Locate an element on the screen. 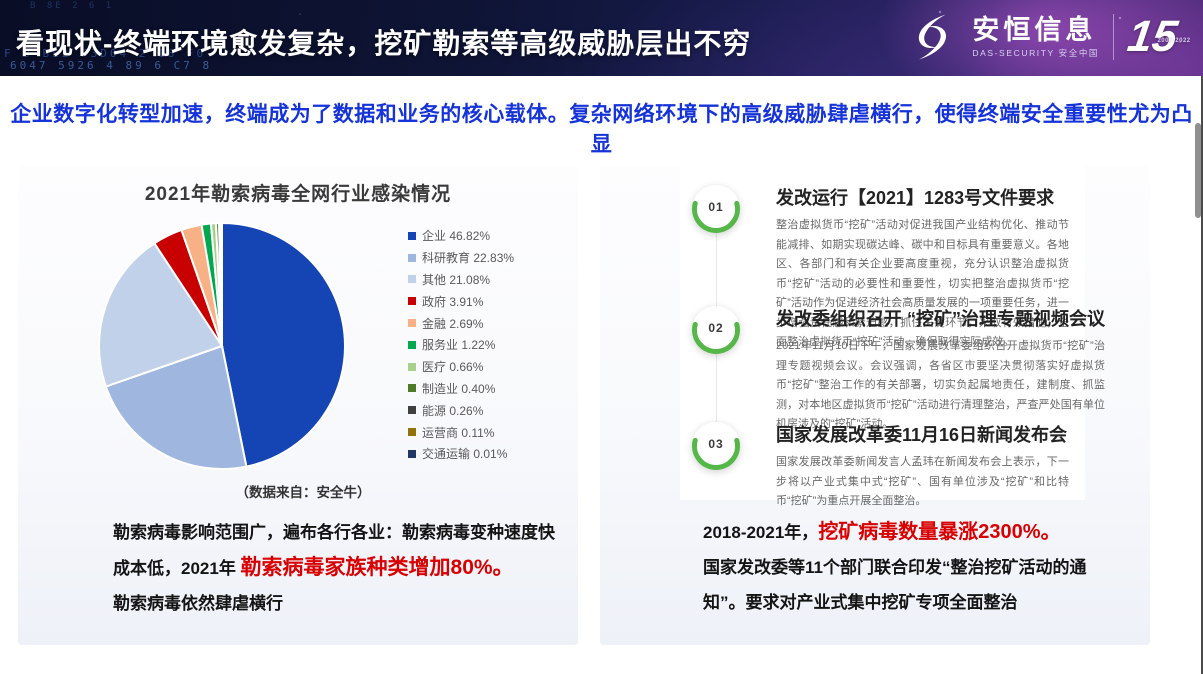 The height and width of the screenshot is (674, 1203). legend-label: 能源 0.26% is located at coordinates (453, 410).